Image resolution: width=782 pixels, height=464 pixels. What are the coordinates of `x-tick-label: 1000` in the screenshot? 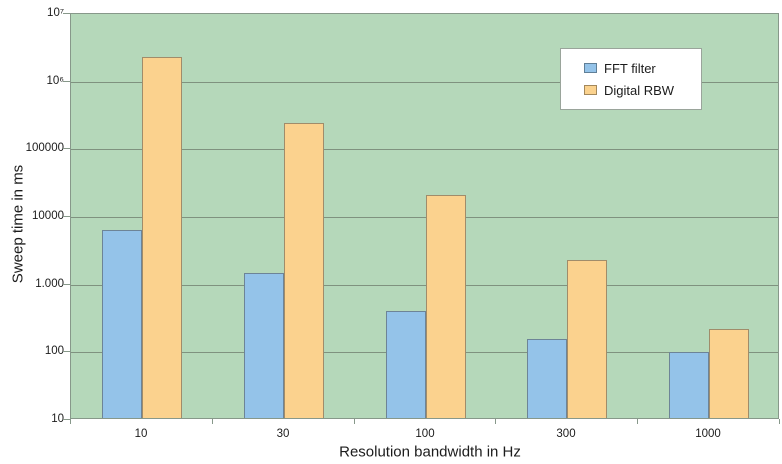 It's located at (708, 434).